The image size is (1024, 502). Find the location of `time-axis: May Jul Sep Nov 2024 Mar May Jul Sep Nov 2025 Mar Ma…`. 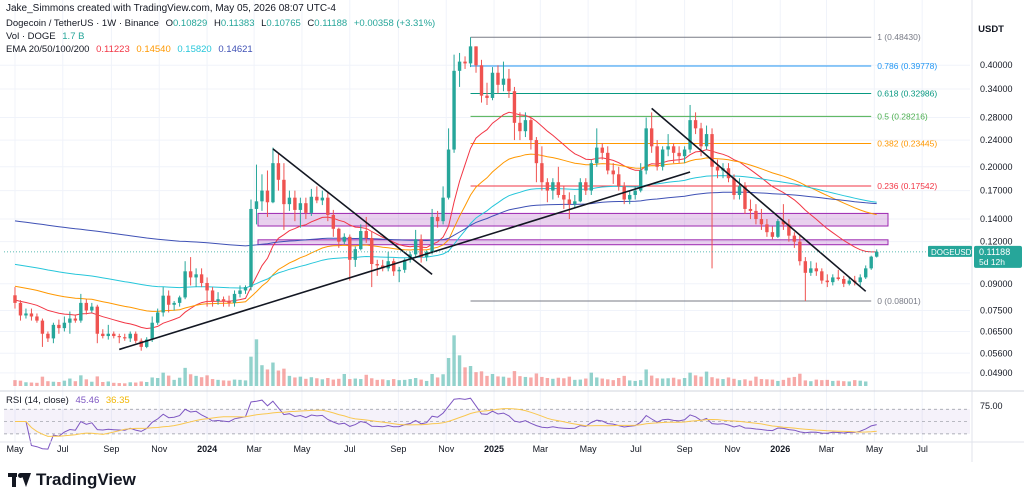

time-axis: May Jul Sep Nov 2024 Mar May Jul Sep Nov 2025 Mar Ma… is located at coordinates (512, 447).